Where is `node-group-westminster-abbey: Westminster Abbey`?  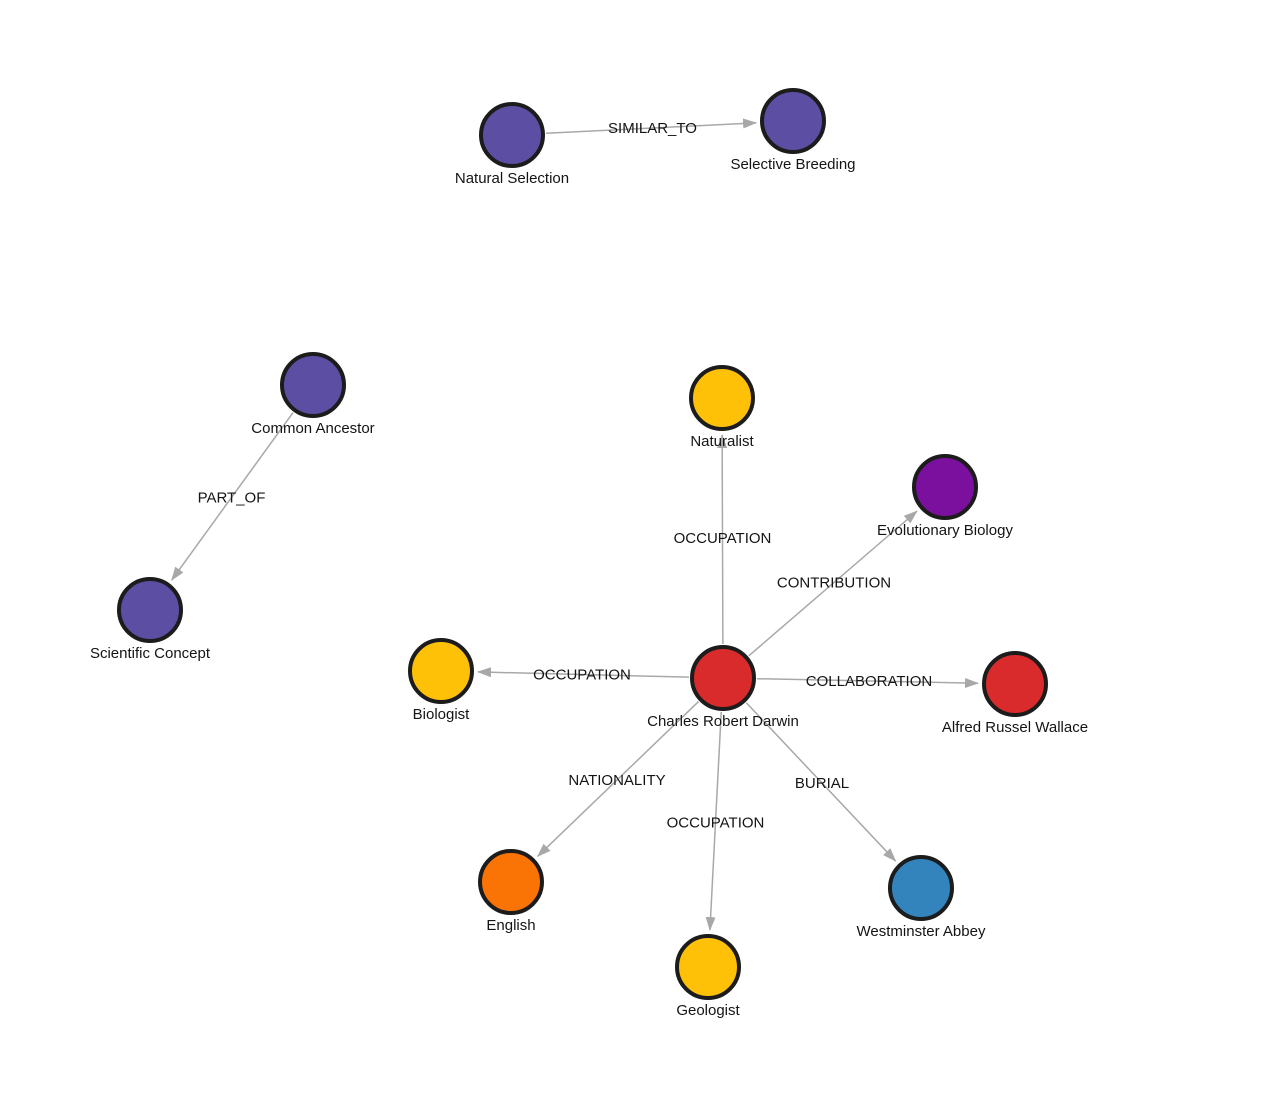
node-group-westminster-abbey: Westminster Abbey is located at coordinates (921, 897).